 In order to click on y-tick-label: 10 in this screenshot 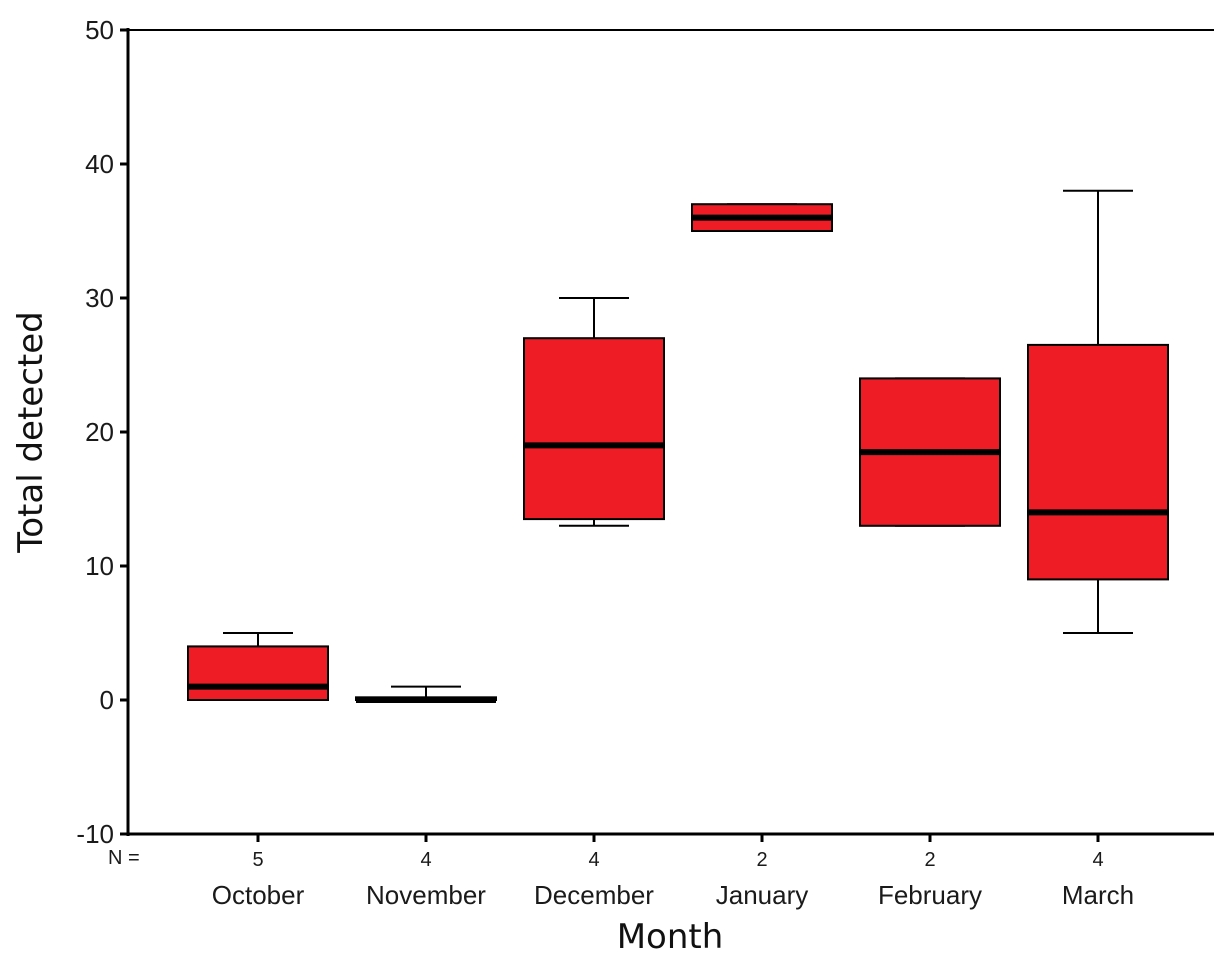, I will do `click(99, 566)`.